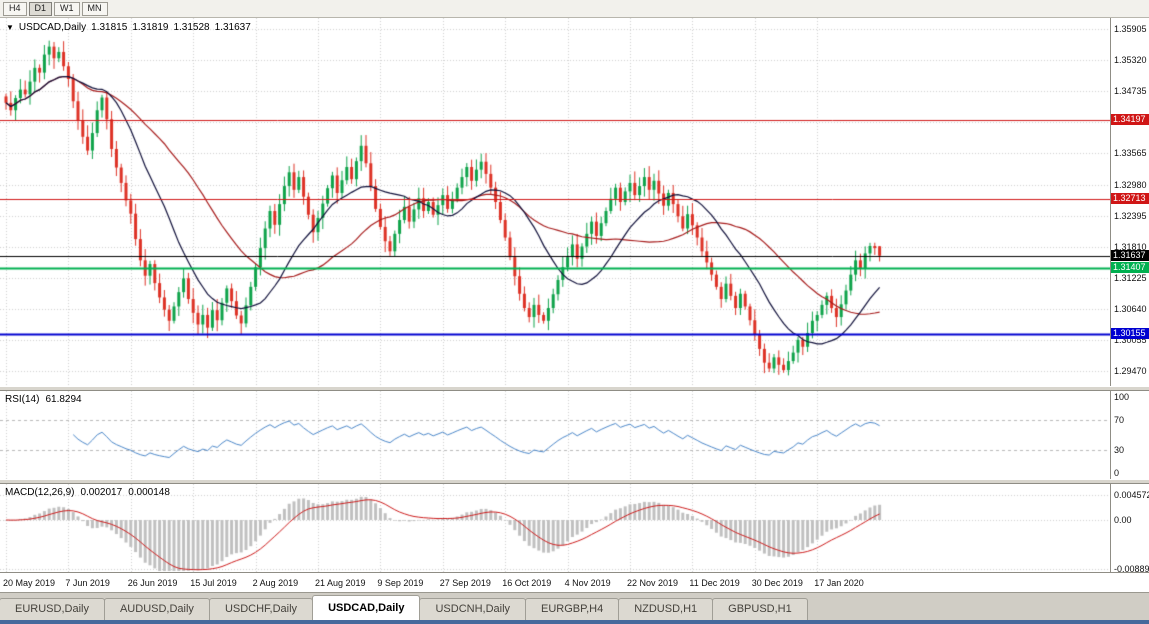  I want to click on date-axis-label: 4 Nov 2019, so click(587, 583).